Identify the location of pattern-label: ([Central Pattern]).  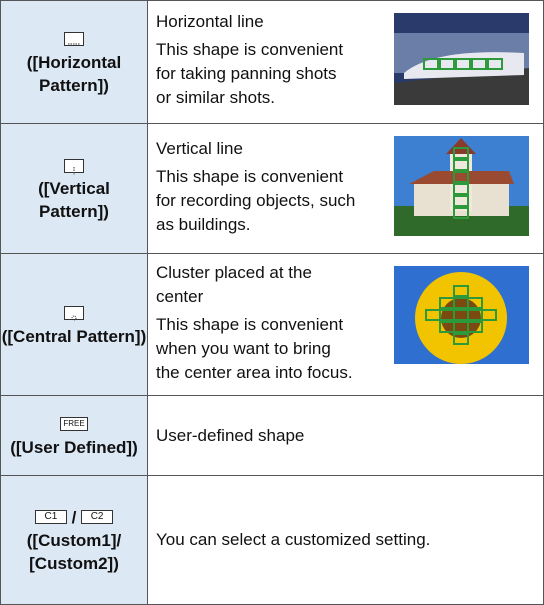
(74, 336).